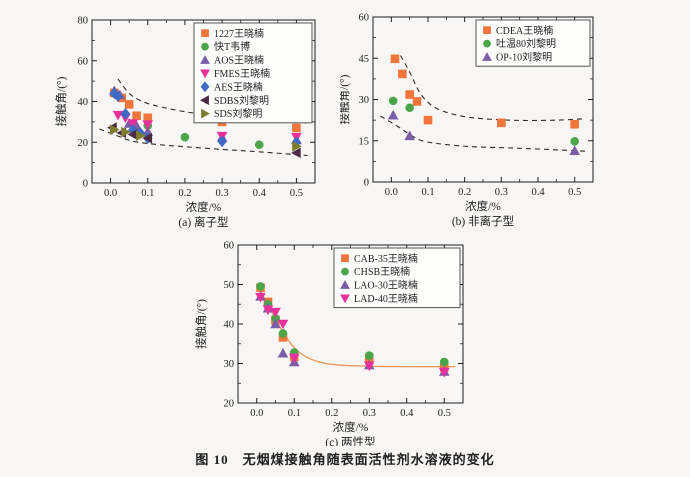 Image resolution: width=690 pixels, height=477 pixels. I want to click on figure-number: 图 10, so click(212, 459).